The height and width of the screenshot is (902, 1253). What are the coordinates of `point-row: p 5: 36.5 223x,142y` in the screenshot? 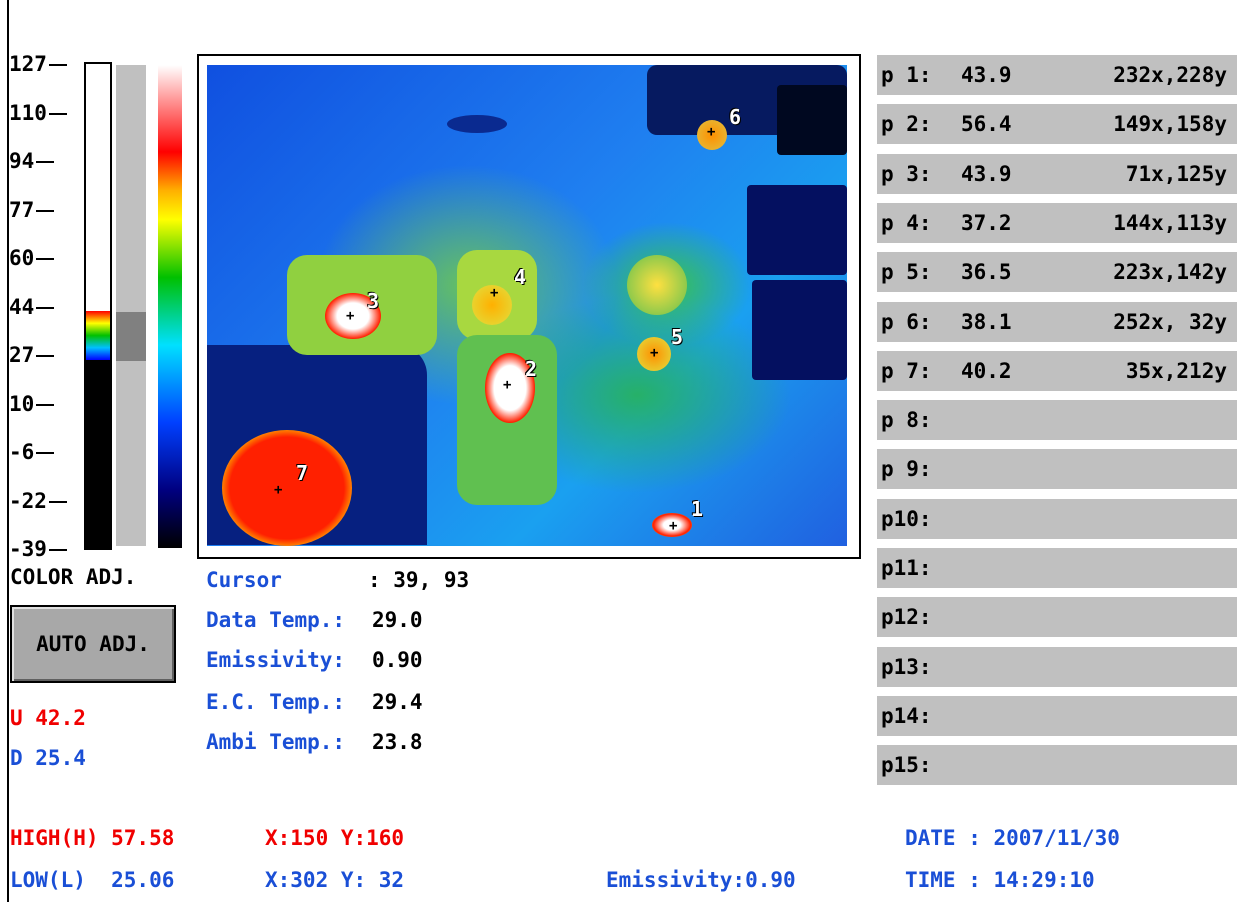 It's located at (1057, 272).